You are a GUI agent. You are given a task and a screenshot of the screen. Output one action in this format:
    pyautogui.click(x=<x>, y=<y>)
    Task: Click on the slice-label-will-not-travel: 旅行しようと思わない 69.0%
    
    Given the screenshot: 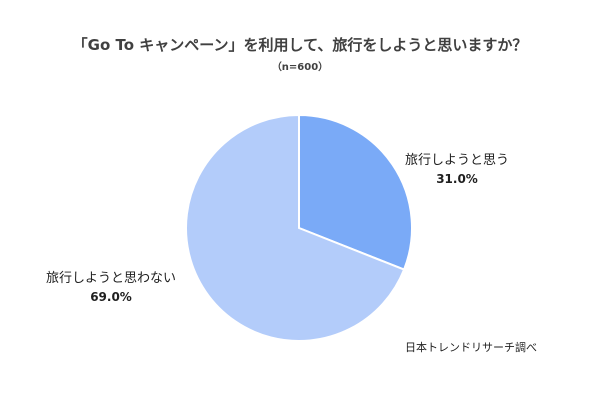 What is the action you would take?
    pyautogui.click(x=111, y=288)
    